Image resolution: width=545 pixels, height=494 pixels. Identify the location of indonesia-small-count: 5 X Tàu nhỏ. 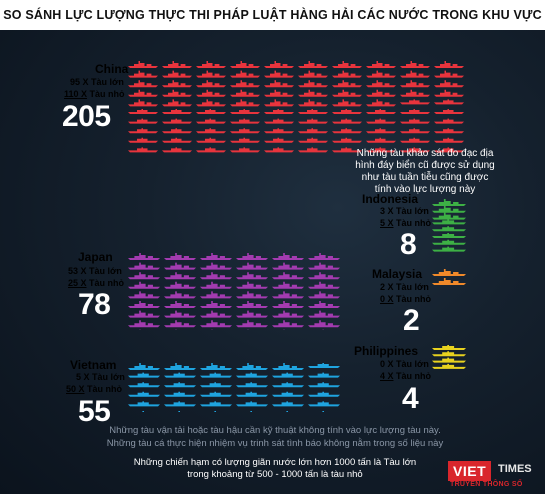
(406, 223).